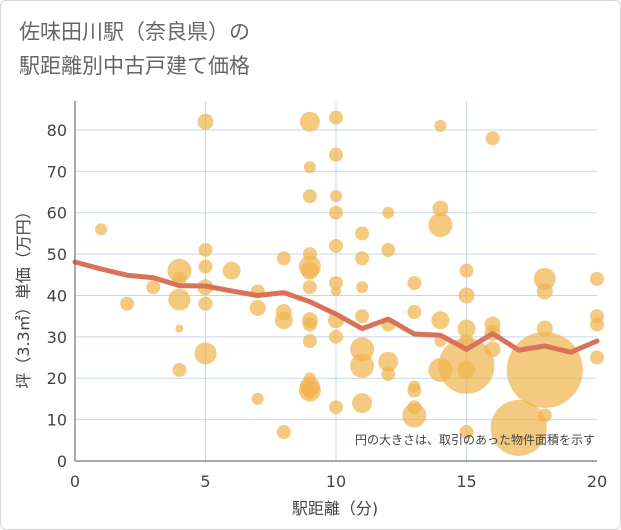  Describe the element at coordinates (57, 130) in the screenshot. I see `y-tick-label: 80` at that location.